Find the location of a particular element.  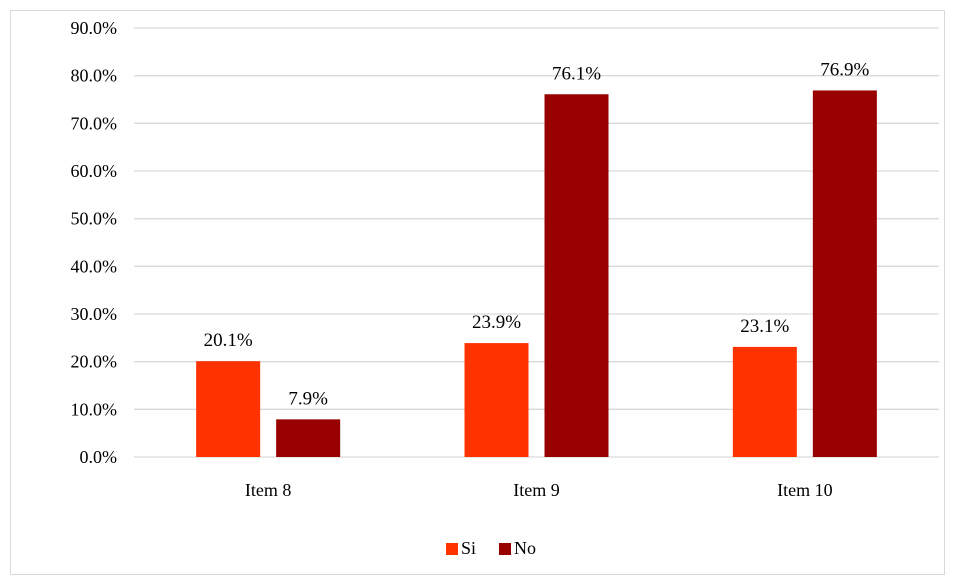

legend-swatch-si is located at coordinates (452, 549).